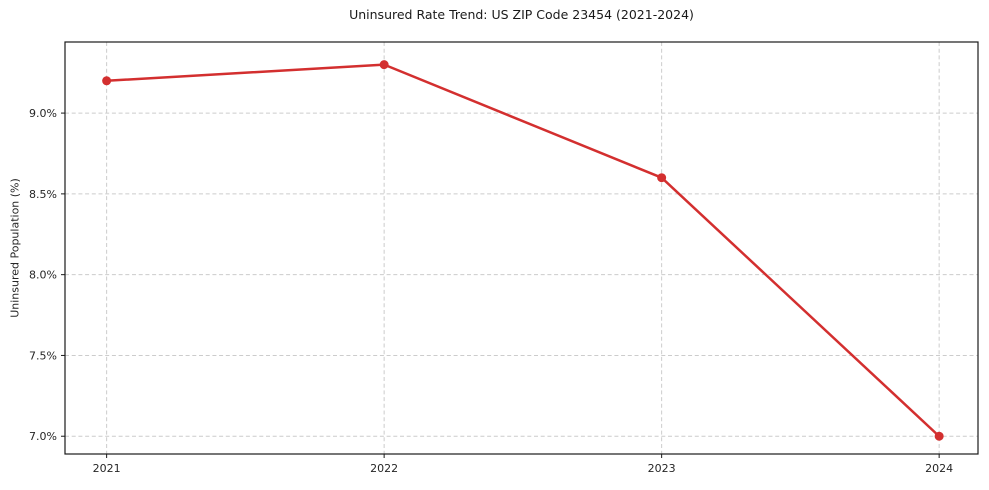 The width and height of the screenshot is (989, 490). Describe the element at coordinates (43, 275) in the screenshot. I see `y-tick-label: 8.0%` at that location.